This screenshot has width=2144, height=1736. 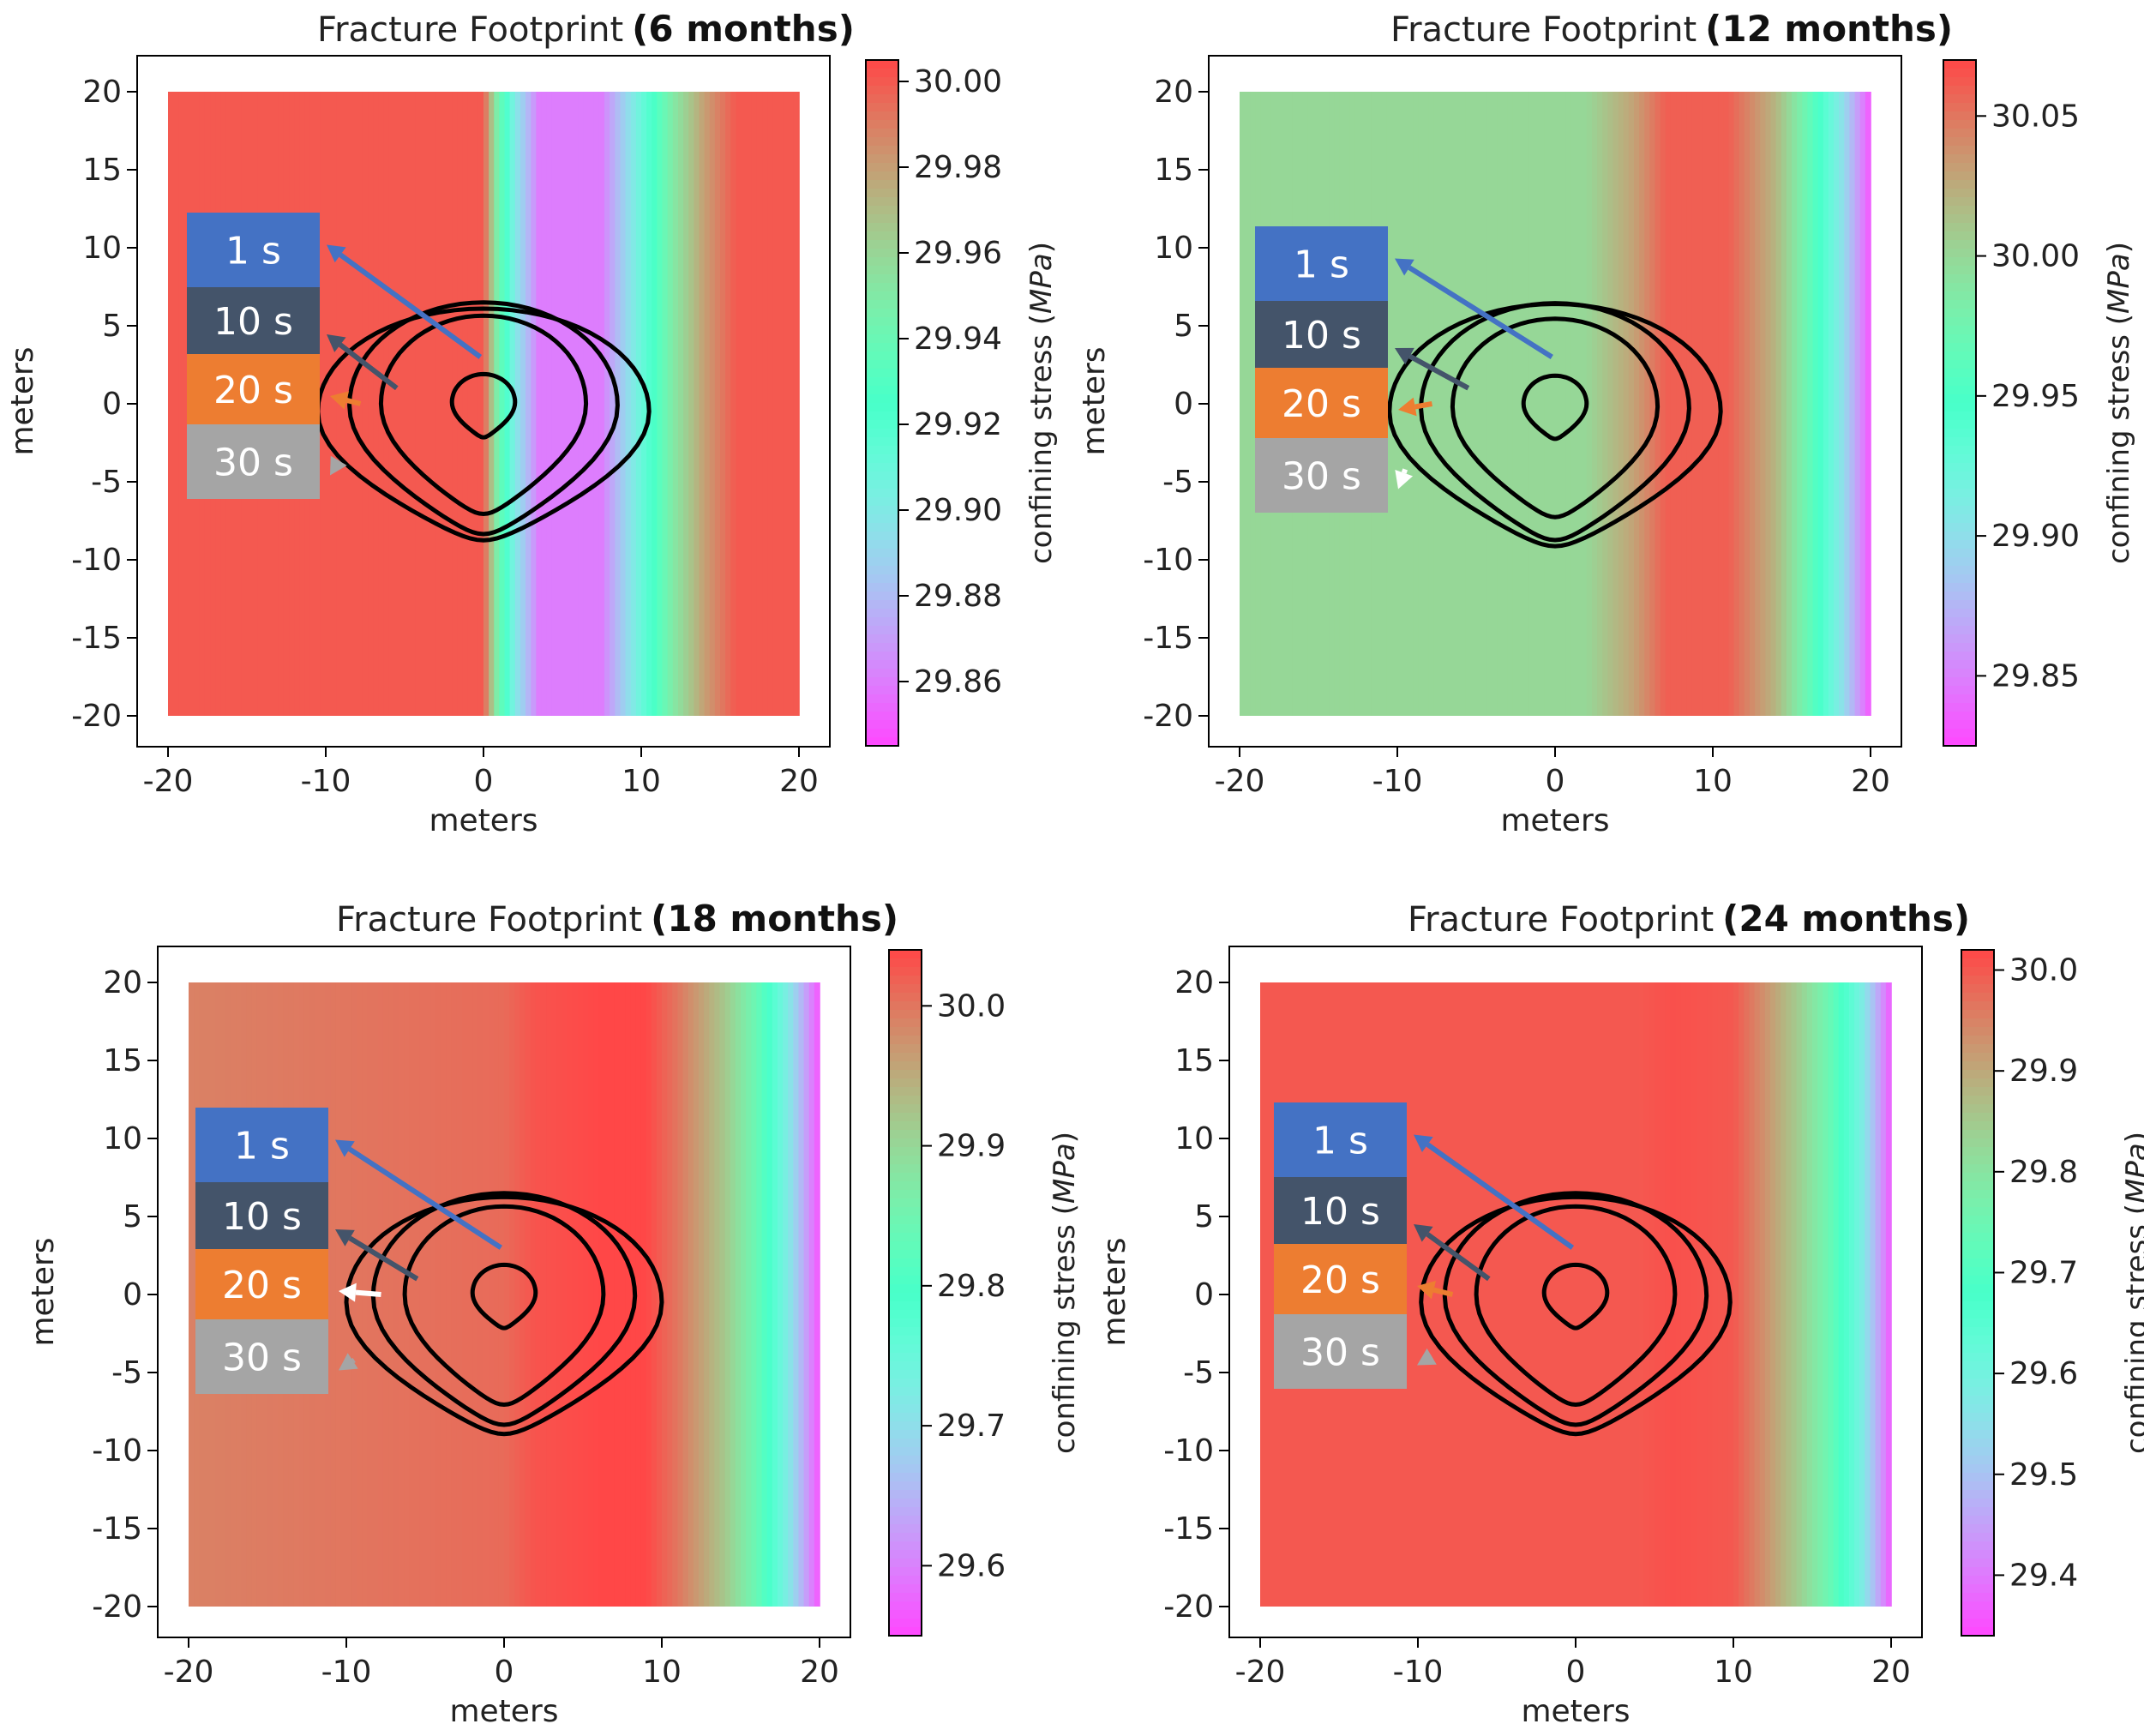 What do you see at coordinates (2043, 970) in the screenshot?
I see `colorbar-tick-label: 30.0` at bounding box center [2043, 970].